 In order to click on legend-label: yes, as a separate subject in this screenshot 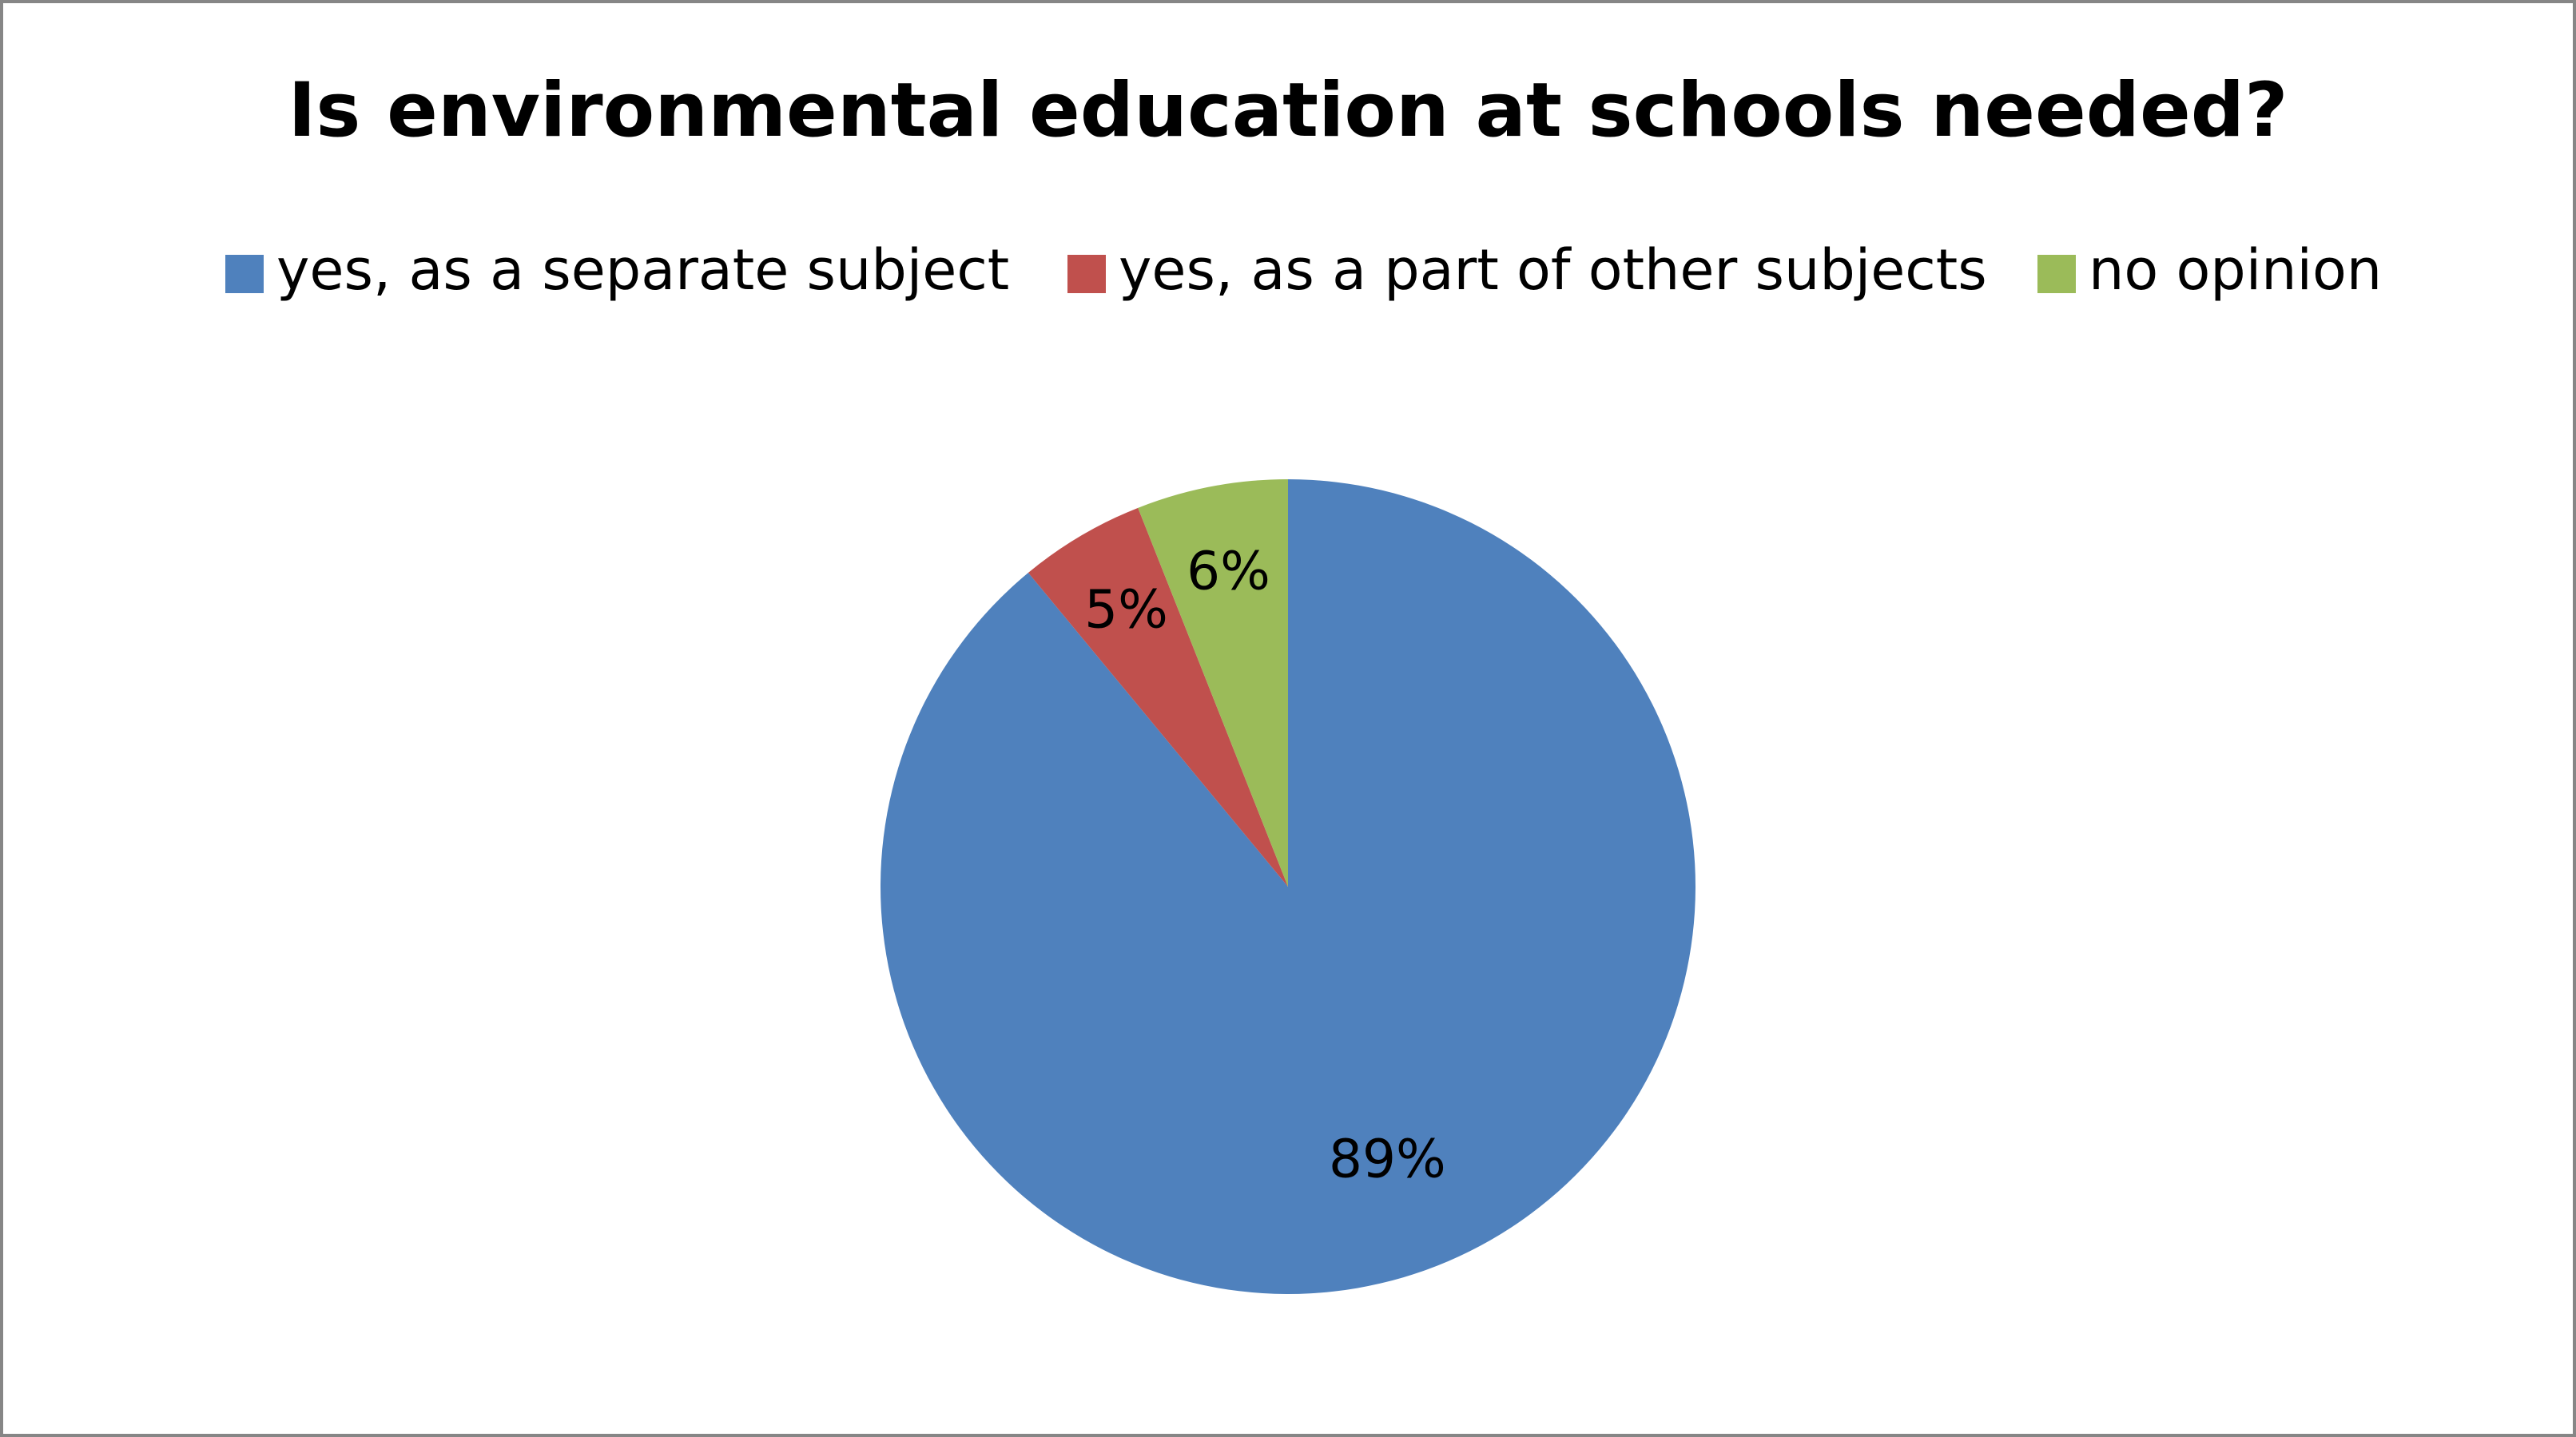, I will do `click(642, 270)`.